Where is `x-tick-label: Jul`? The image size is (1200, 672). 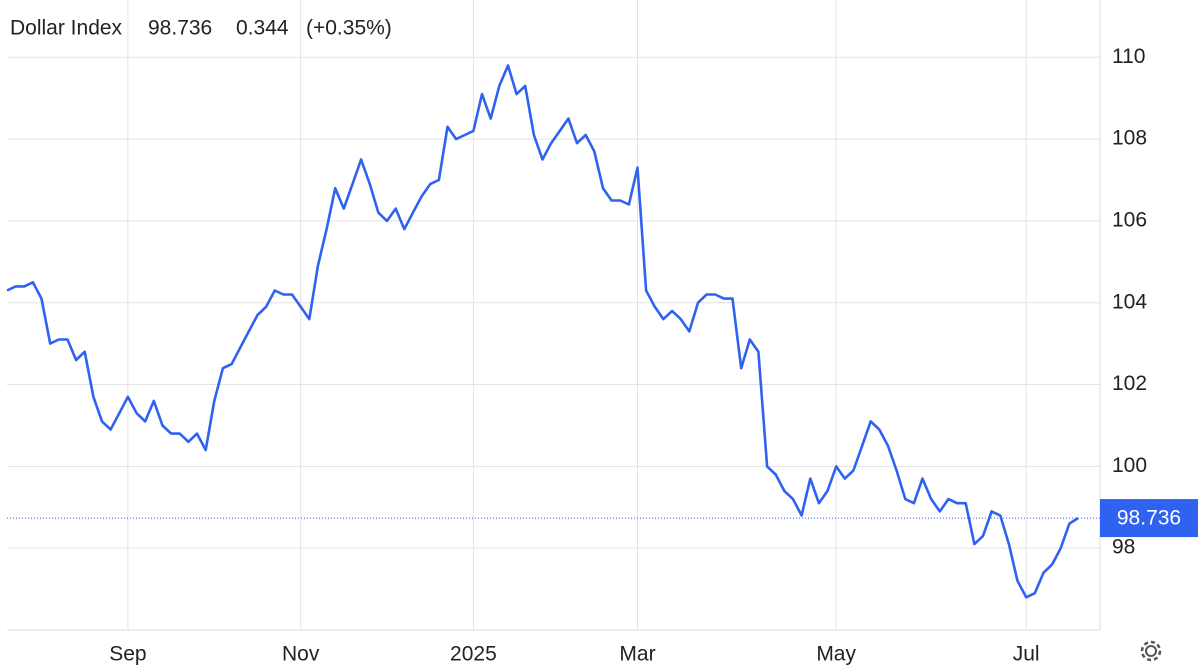 x-tick-label: Jul is located at coordinates (1026, 654).